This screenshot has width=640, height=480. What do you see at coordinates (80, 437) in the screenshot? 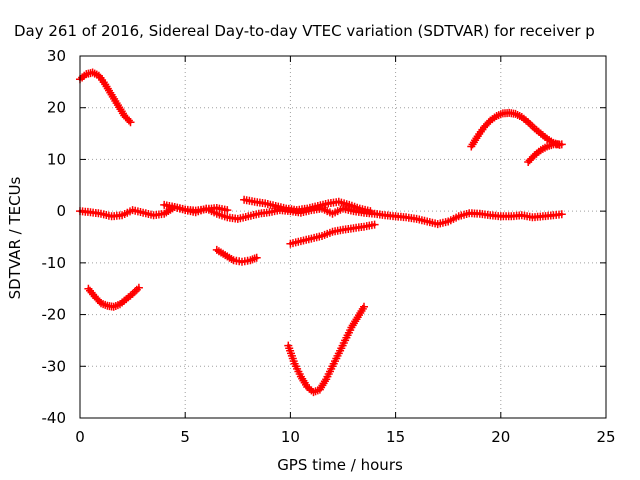
I see `x-tick-label: 0` at bounding box center [80, 437].